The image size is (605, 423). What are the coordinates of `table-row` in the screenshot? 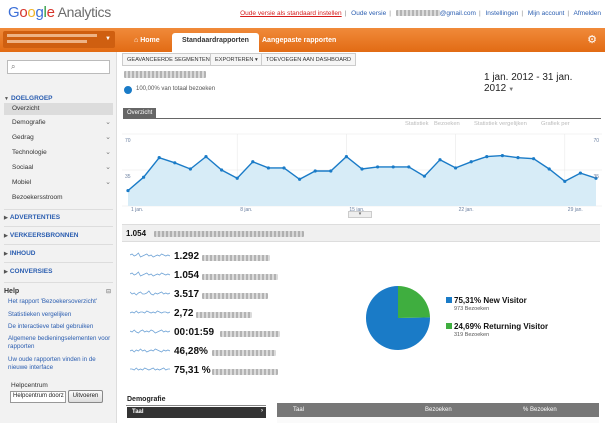 It's located at (438, 420).